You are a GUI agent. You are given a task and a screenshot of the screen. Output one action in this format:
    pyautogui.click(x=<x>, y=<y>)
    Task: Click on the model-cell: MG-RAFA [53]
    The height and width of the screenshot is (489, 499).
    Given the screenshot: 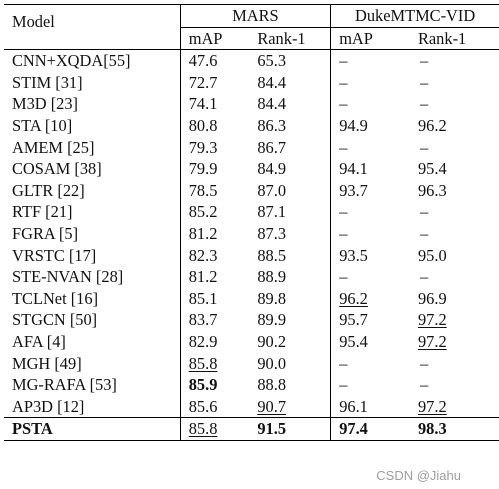 What is the action you would take?
    pyautogui.click(x=92, y=385)
    